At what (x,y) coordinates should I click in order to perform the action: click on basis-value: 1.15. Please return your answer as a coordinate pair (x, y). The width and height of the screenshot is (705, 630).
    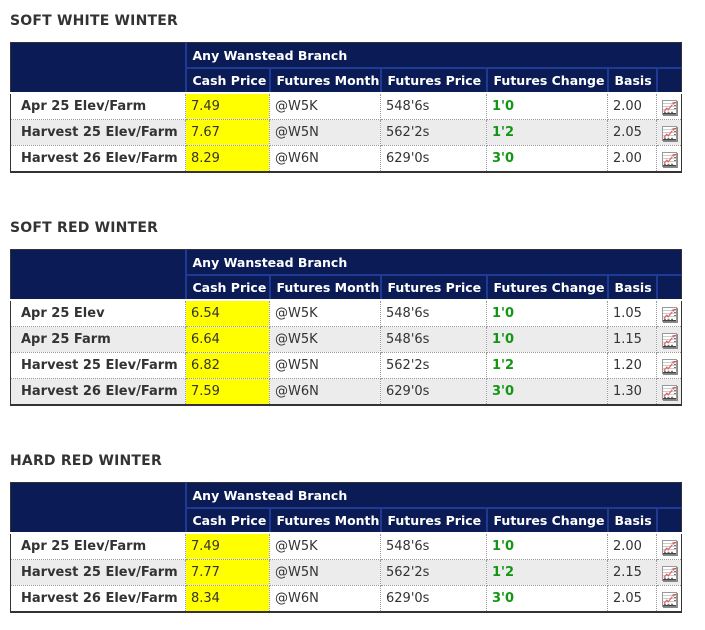
    Looking at the image, I should click on (632, 339).